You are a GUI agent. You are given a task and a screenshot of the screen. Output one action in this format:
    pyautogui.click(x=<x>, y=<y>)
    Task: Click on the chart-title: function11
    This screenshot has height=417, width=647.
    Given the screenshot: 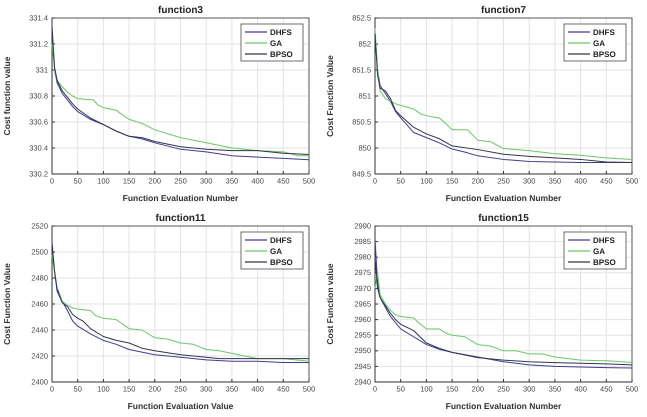 What is the action you would take?
    pyautogui.click(x=180, y=218)
    